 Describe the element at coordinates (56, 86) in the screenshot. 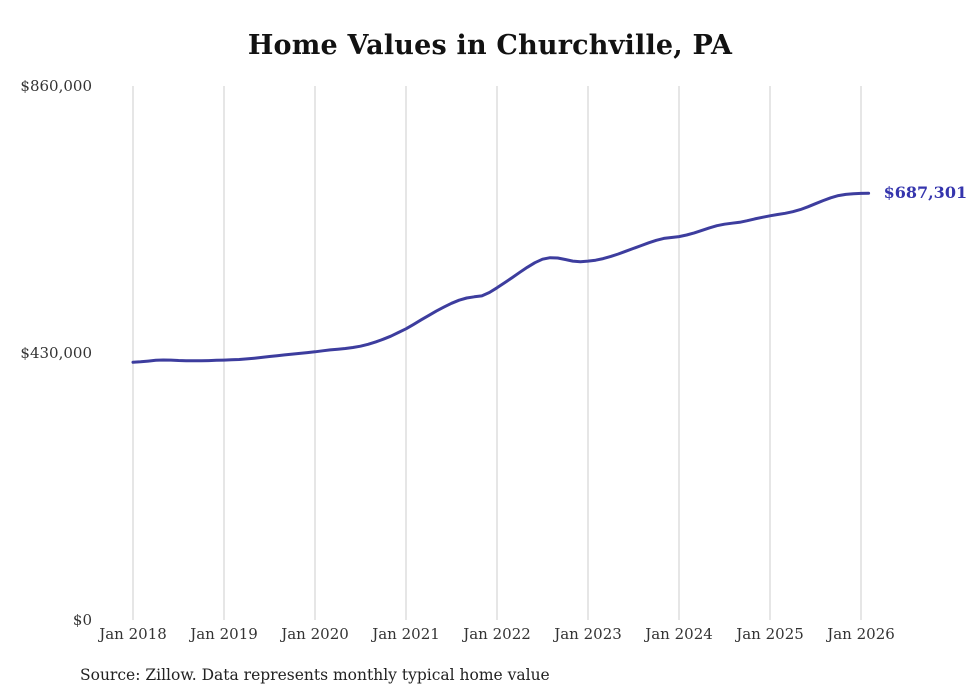

I see `y-tick-label: $860,000` at that location.